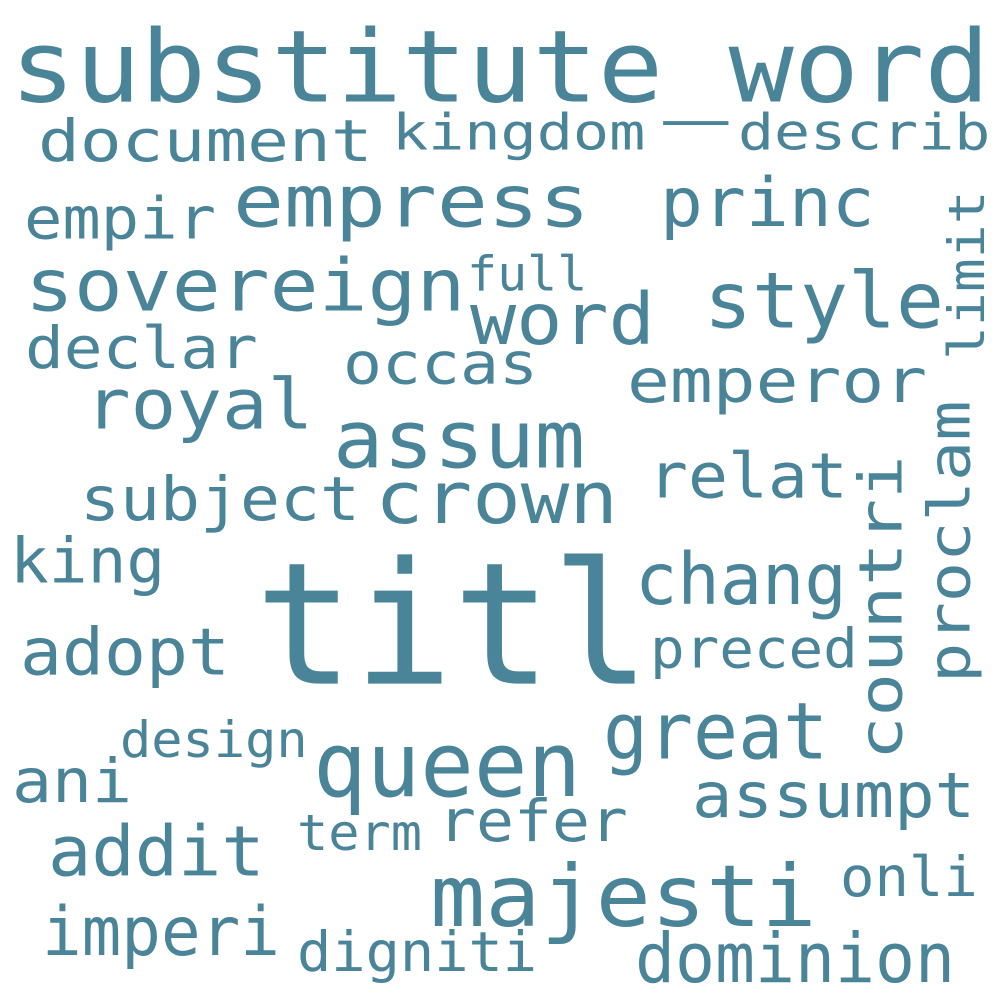 The width and height of the screenshot is (1000, 1000). What do you see at coordinates (214, 739) in the screenshot?
I see `word-design: design` at bounding box center [214, 739].